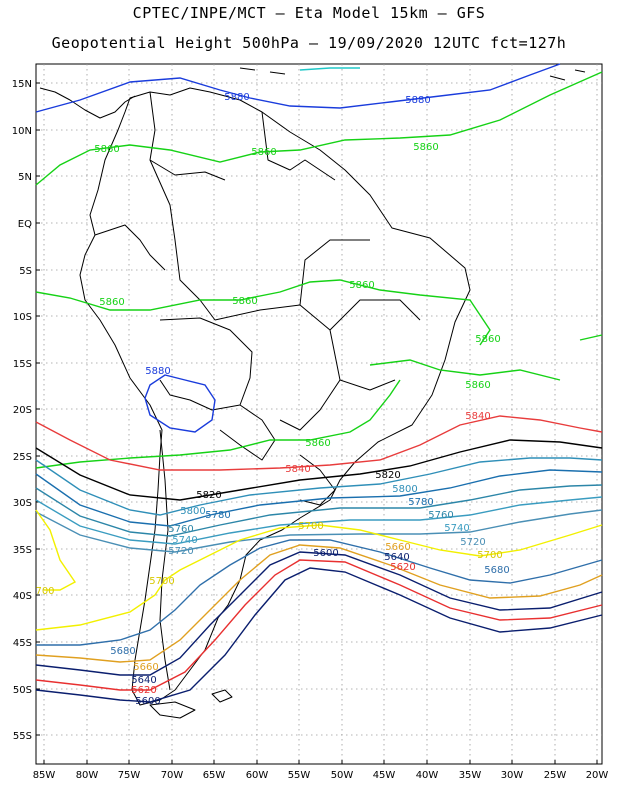 This screenshot has height=800, width=618. What do you see at coordinates (22, 457) in the screenshot?
I see `lat-label: 25S` at bounding box center [22, 457].